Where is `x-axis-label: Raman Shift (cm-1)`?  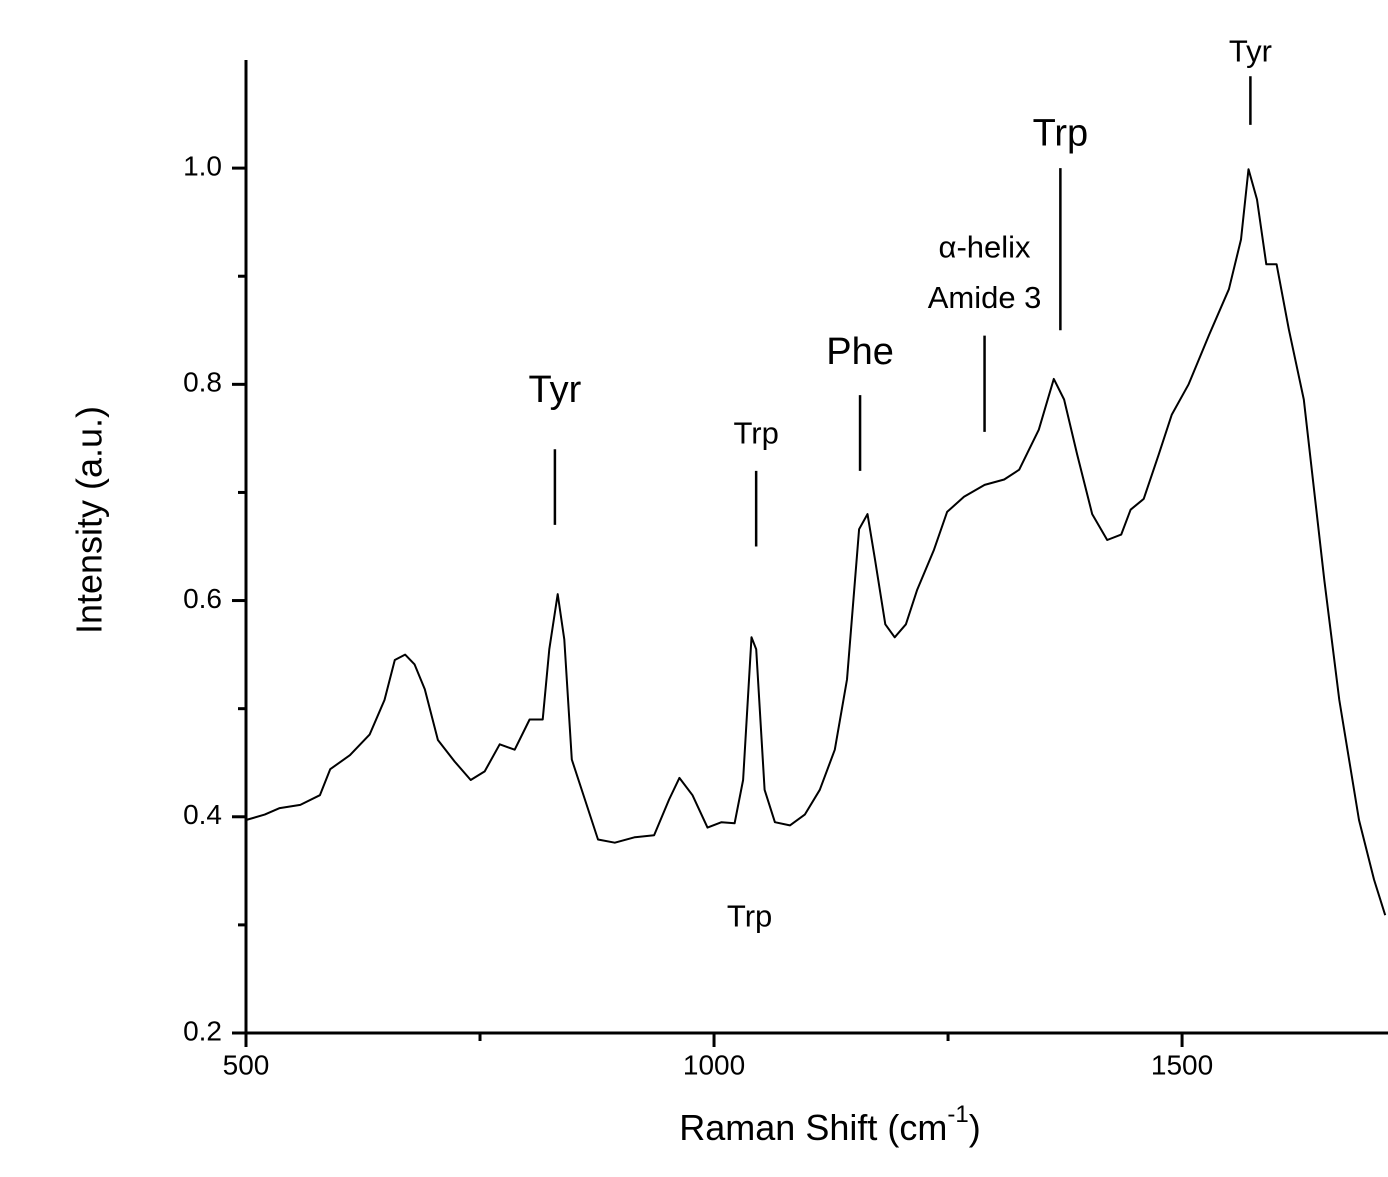
x-axis-label: Raman Shift (cm-1) is located at coordinates (829, 1124).